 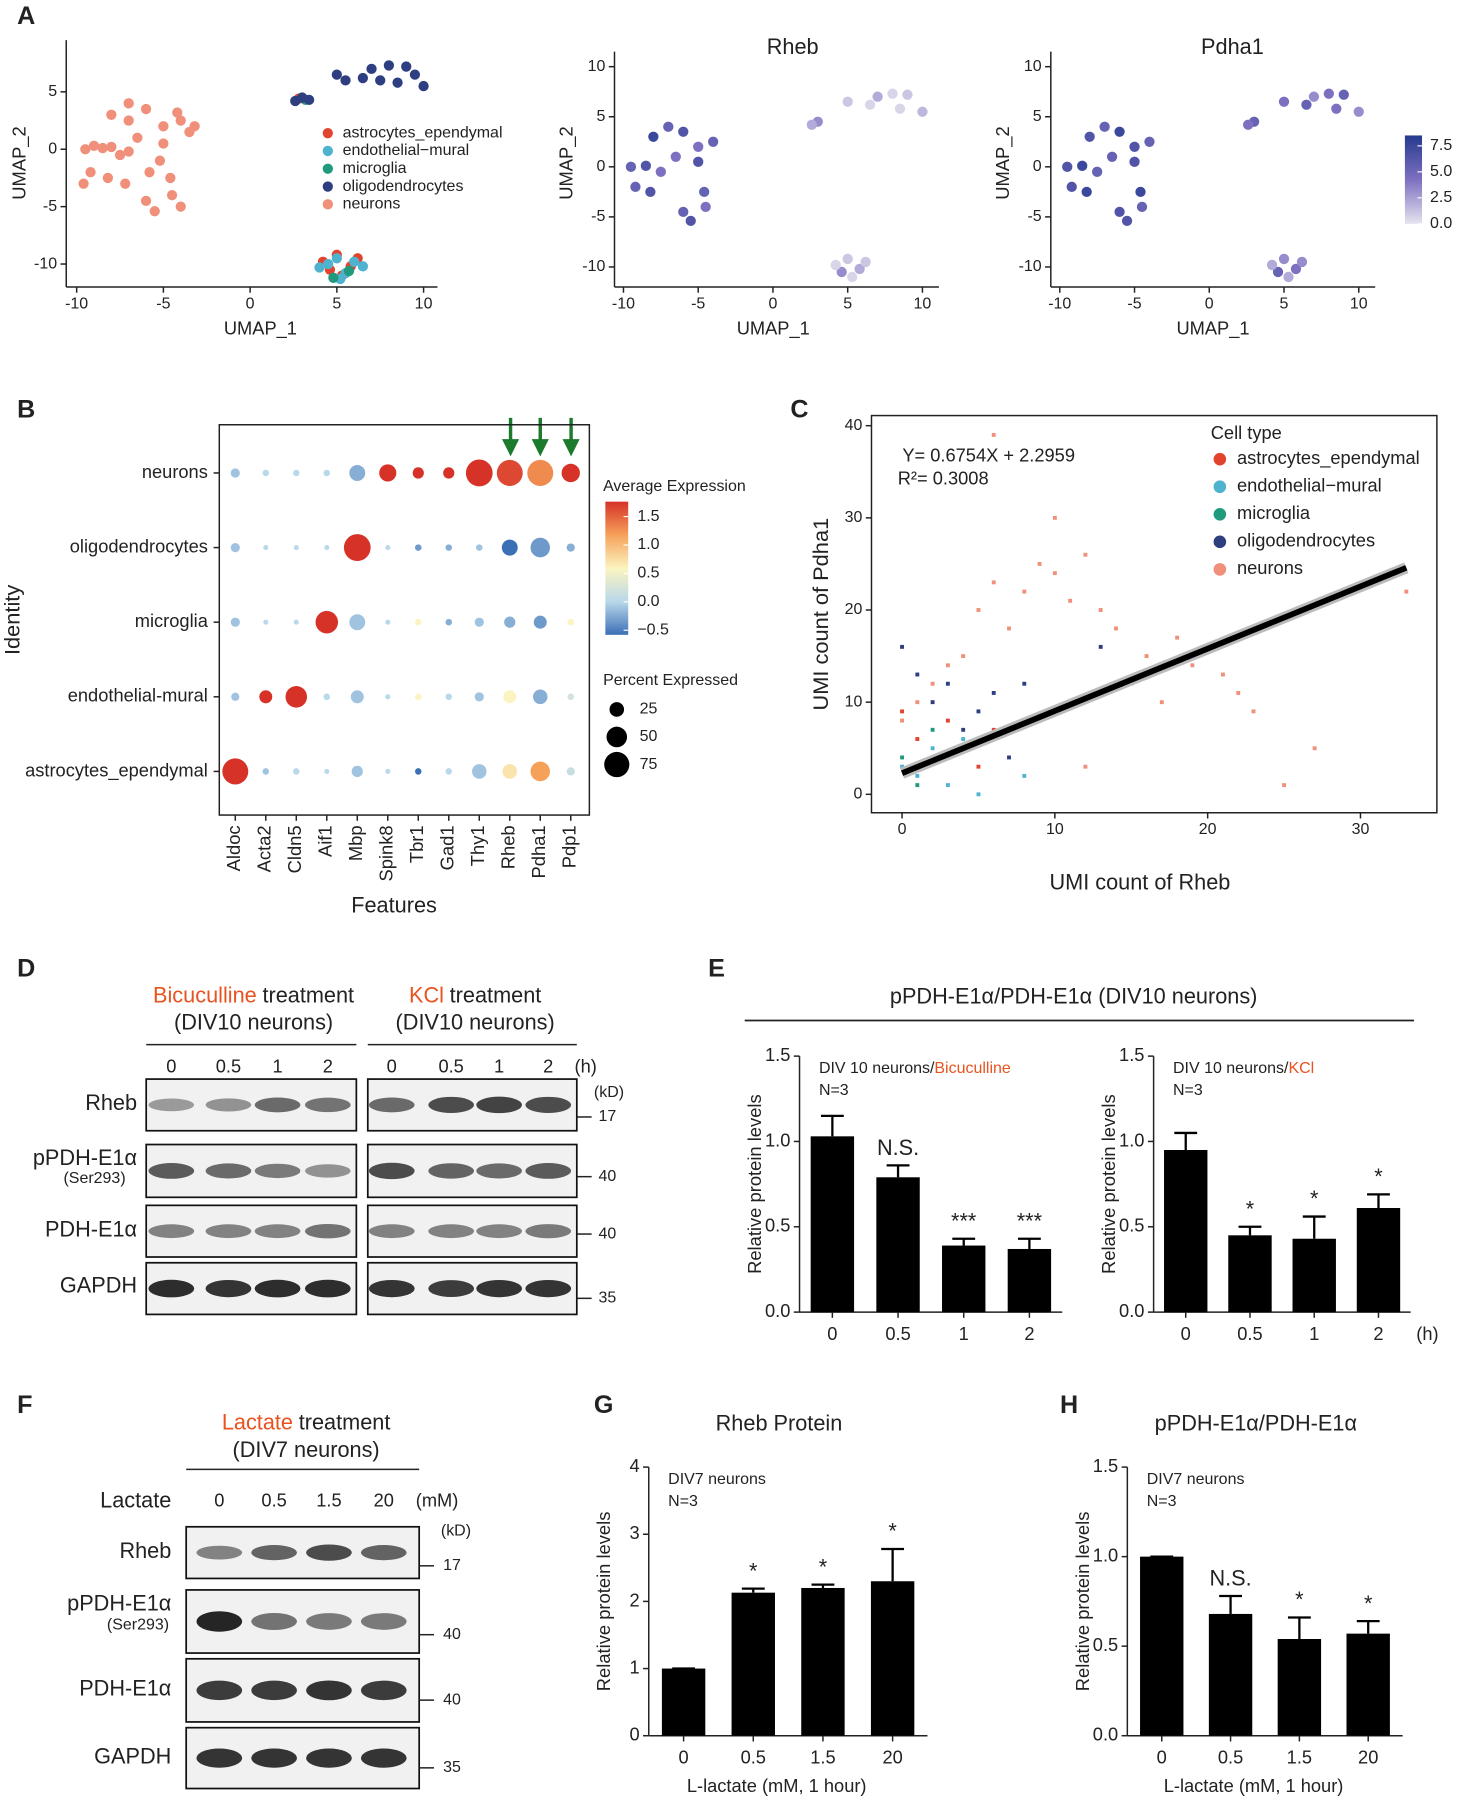 I want to click on significance: *, so click(x=892, y=1531).